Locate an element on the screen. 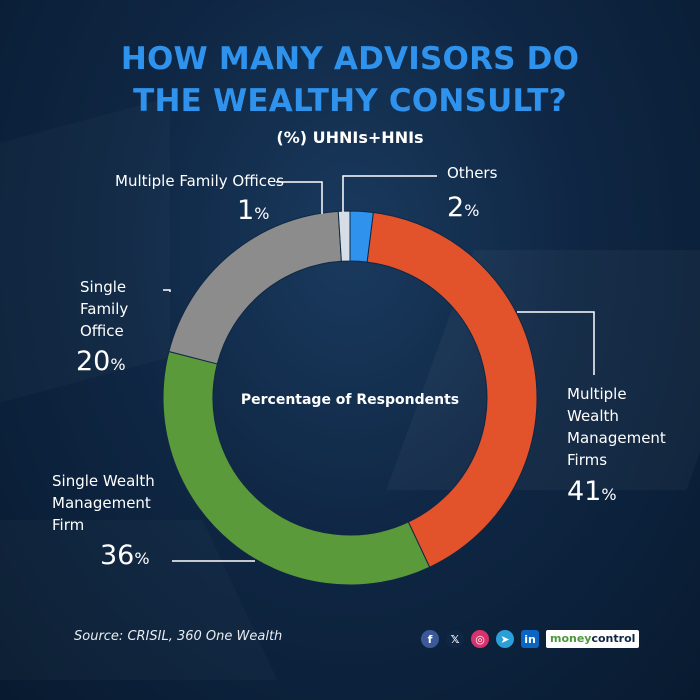 The width and height of the screenshot is (700, 700). facebook-icon: f is located at coordinates (430, 639).